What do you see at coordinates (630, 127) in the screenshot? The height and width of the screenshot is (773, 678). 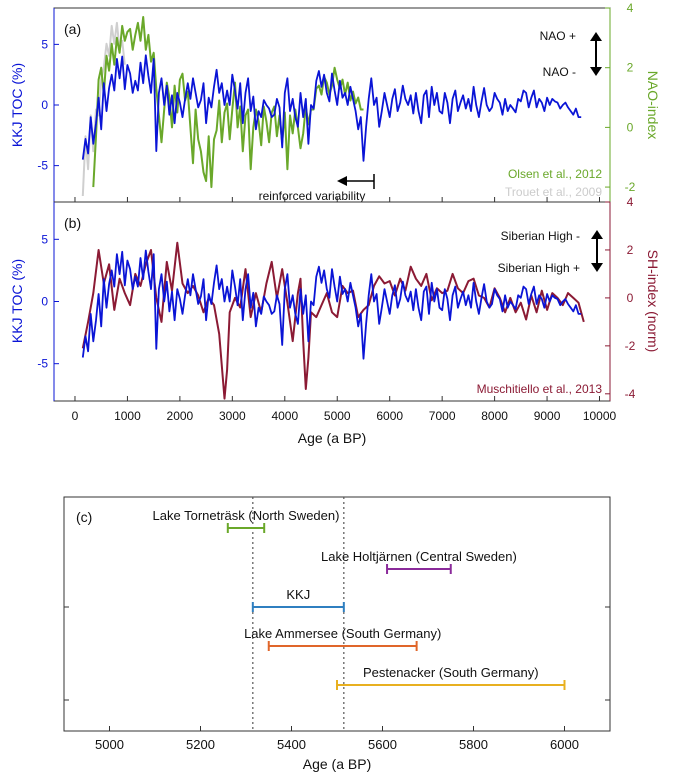 I see `panel-a-right-tick-label: 0` at bounding box center [630, 127].